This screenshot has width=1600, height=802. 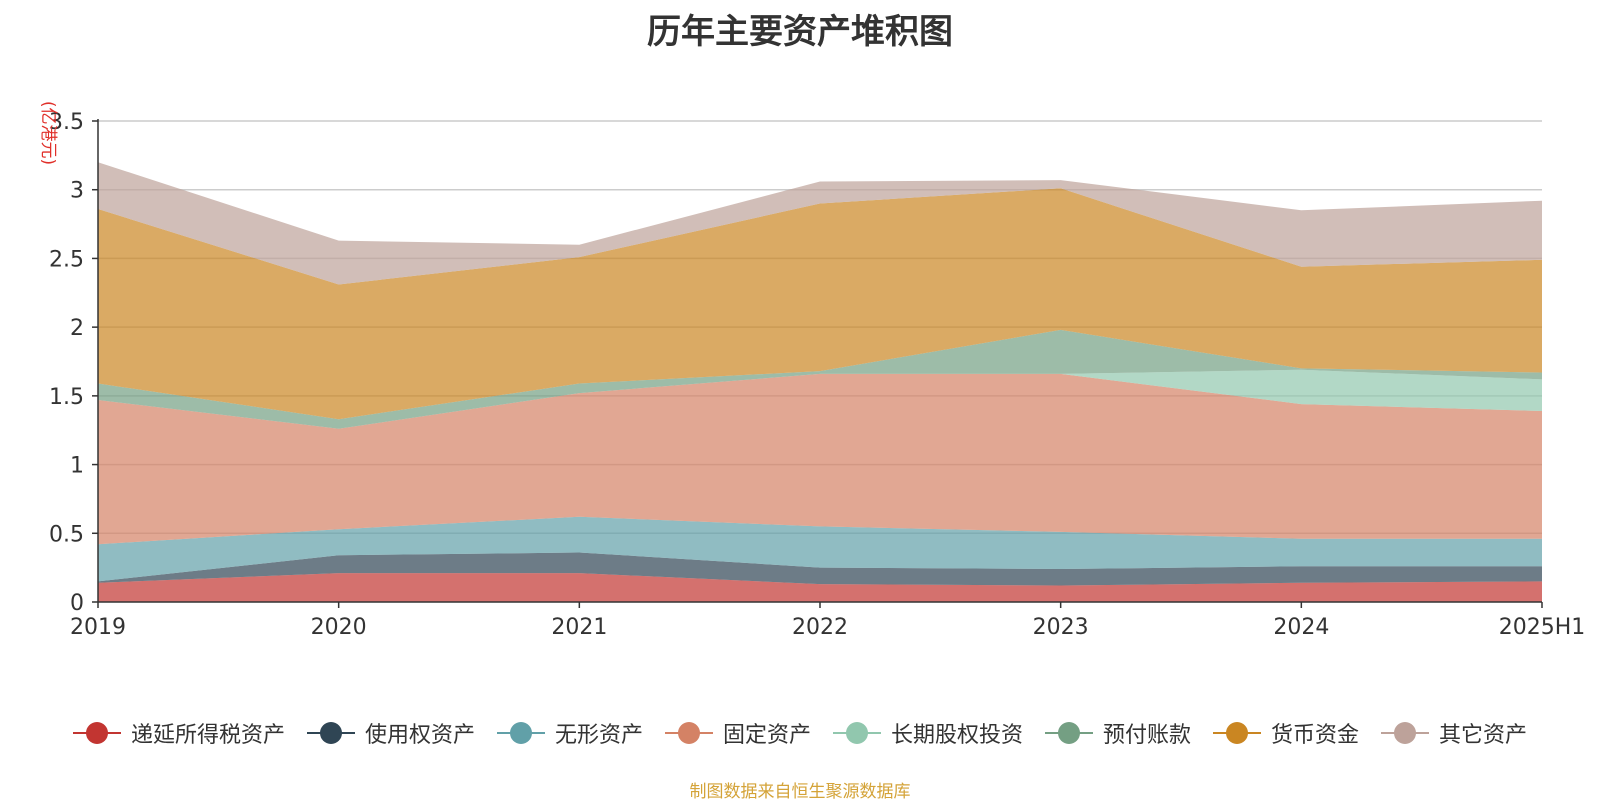 I want to click on y-tick-label: 1, so click(x=77, y=466).